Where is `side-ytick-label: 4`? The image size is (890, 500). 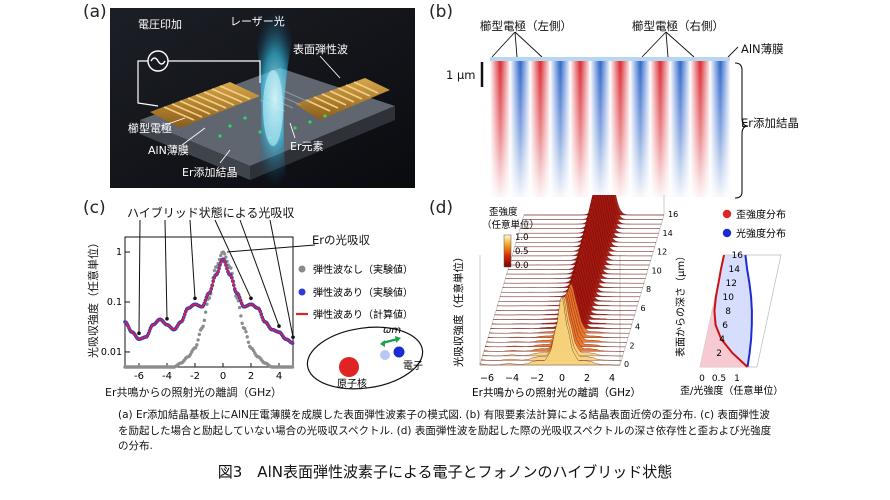 side-ytick-label: 4 is located at coordinates (722, 340).